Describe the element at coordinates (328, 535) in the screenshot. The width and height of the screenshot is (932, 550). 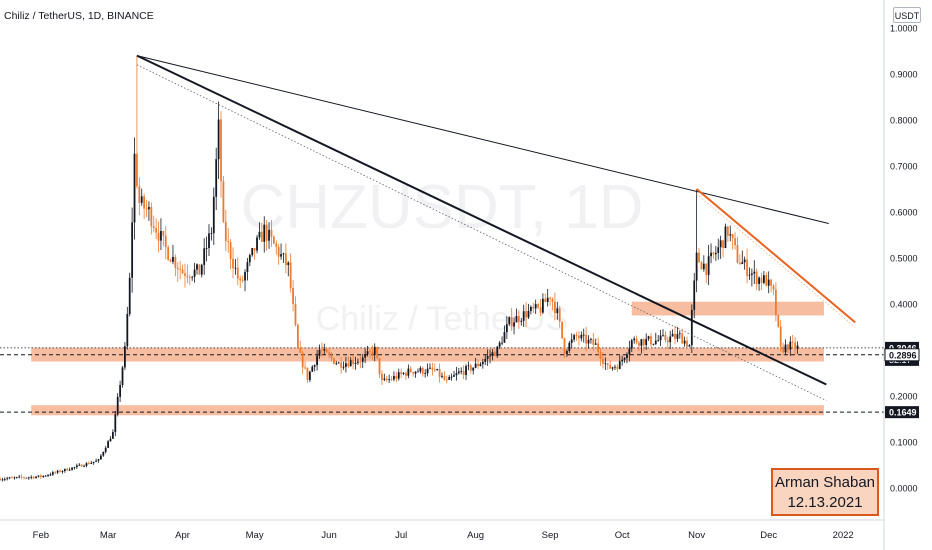
I see `x-tick-label: Jun` at that location.